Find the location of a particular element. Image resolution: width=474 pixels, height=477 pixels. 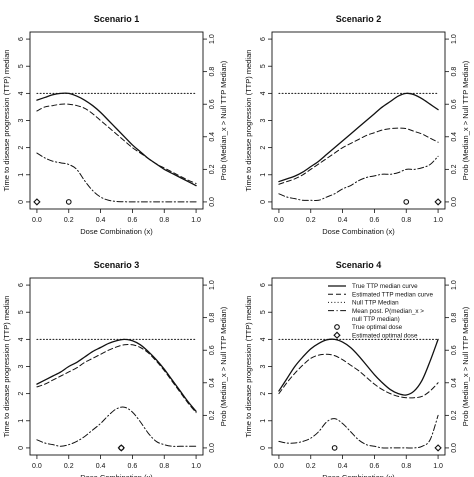

chart-title: Scenario 1 is located at coordinates (117, 19).